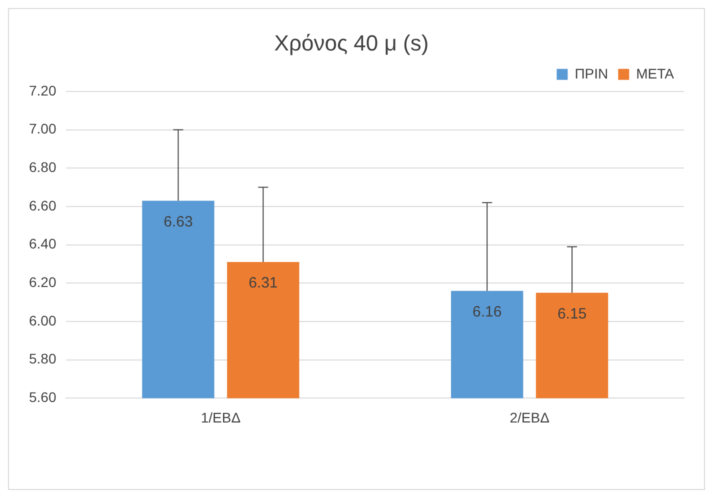 This screenshot has width=713, height=498. What do you see at coordinates (42, 90) in the screenshot?
I see `y-tick-label: 7.20` at bounding box center [42, 90].